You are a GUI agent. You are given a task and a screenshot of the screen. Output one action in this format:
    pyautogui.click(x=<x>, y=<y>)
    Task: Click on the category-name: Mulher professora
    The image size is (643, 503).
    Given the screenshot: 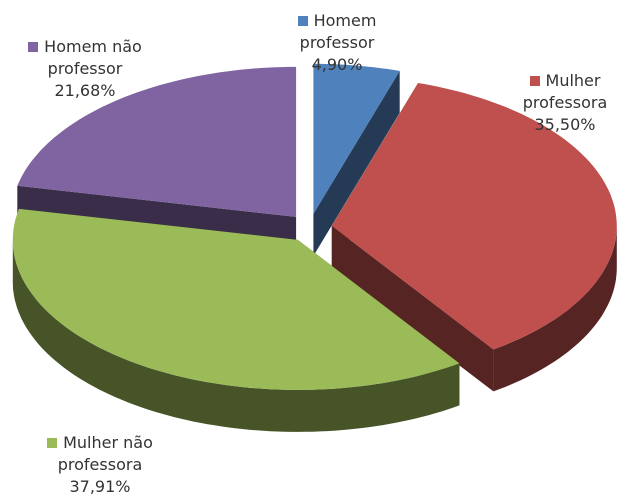 What is the action you would take?
    pyautogui.click(x=565, y=91)
    